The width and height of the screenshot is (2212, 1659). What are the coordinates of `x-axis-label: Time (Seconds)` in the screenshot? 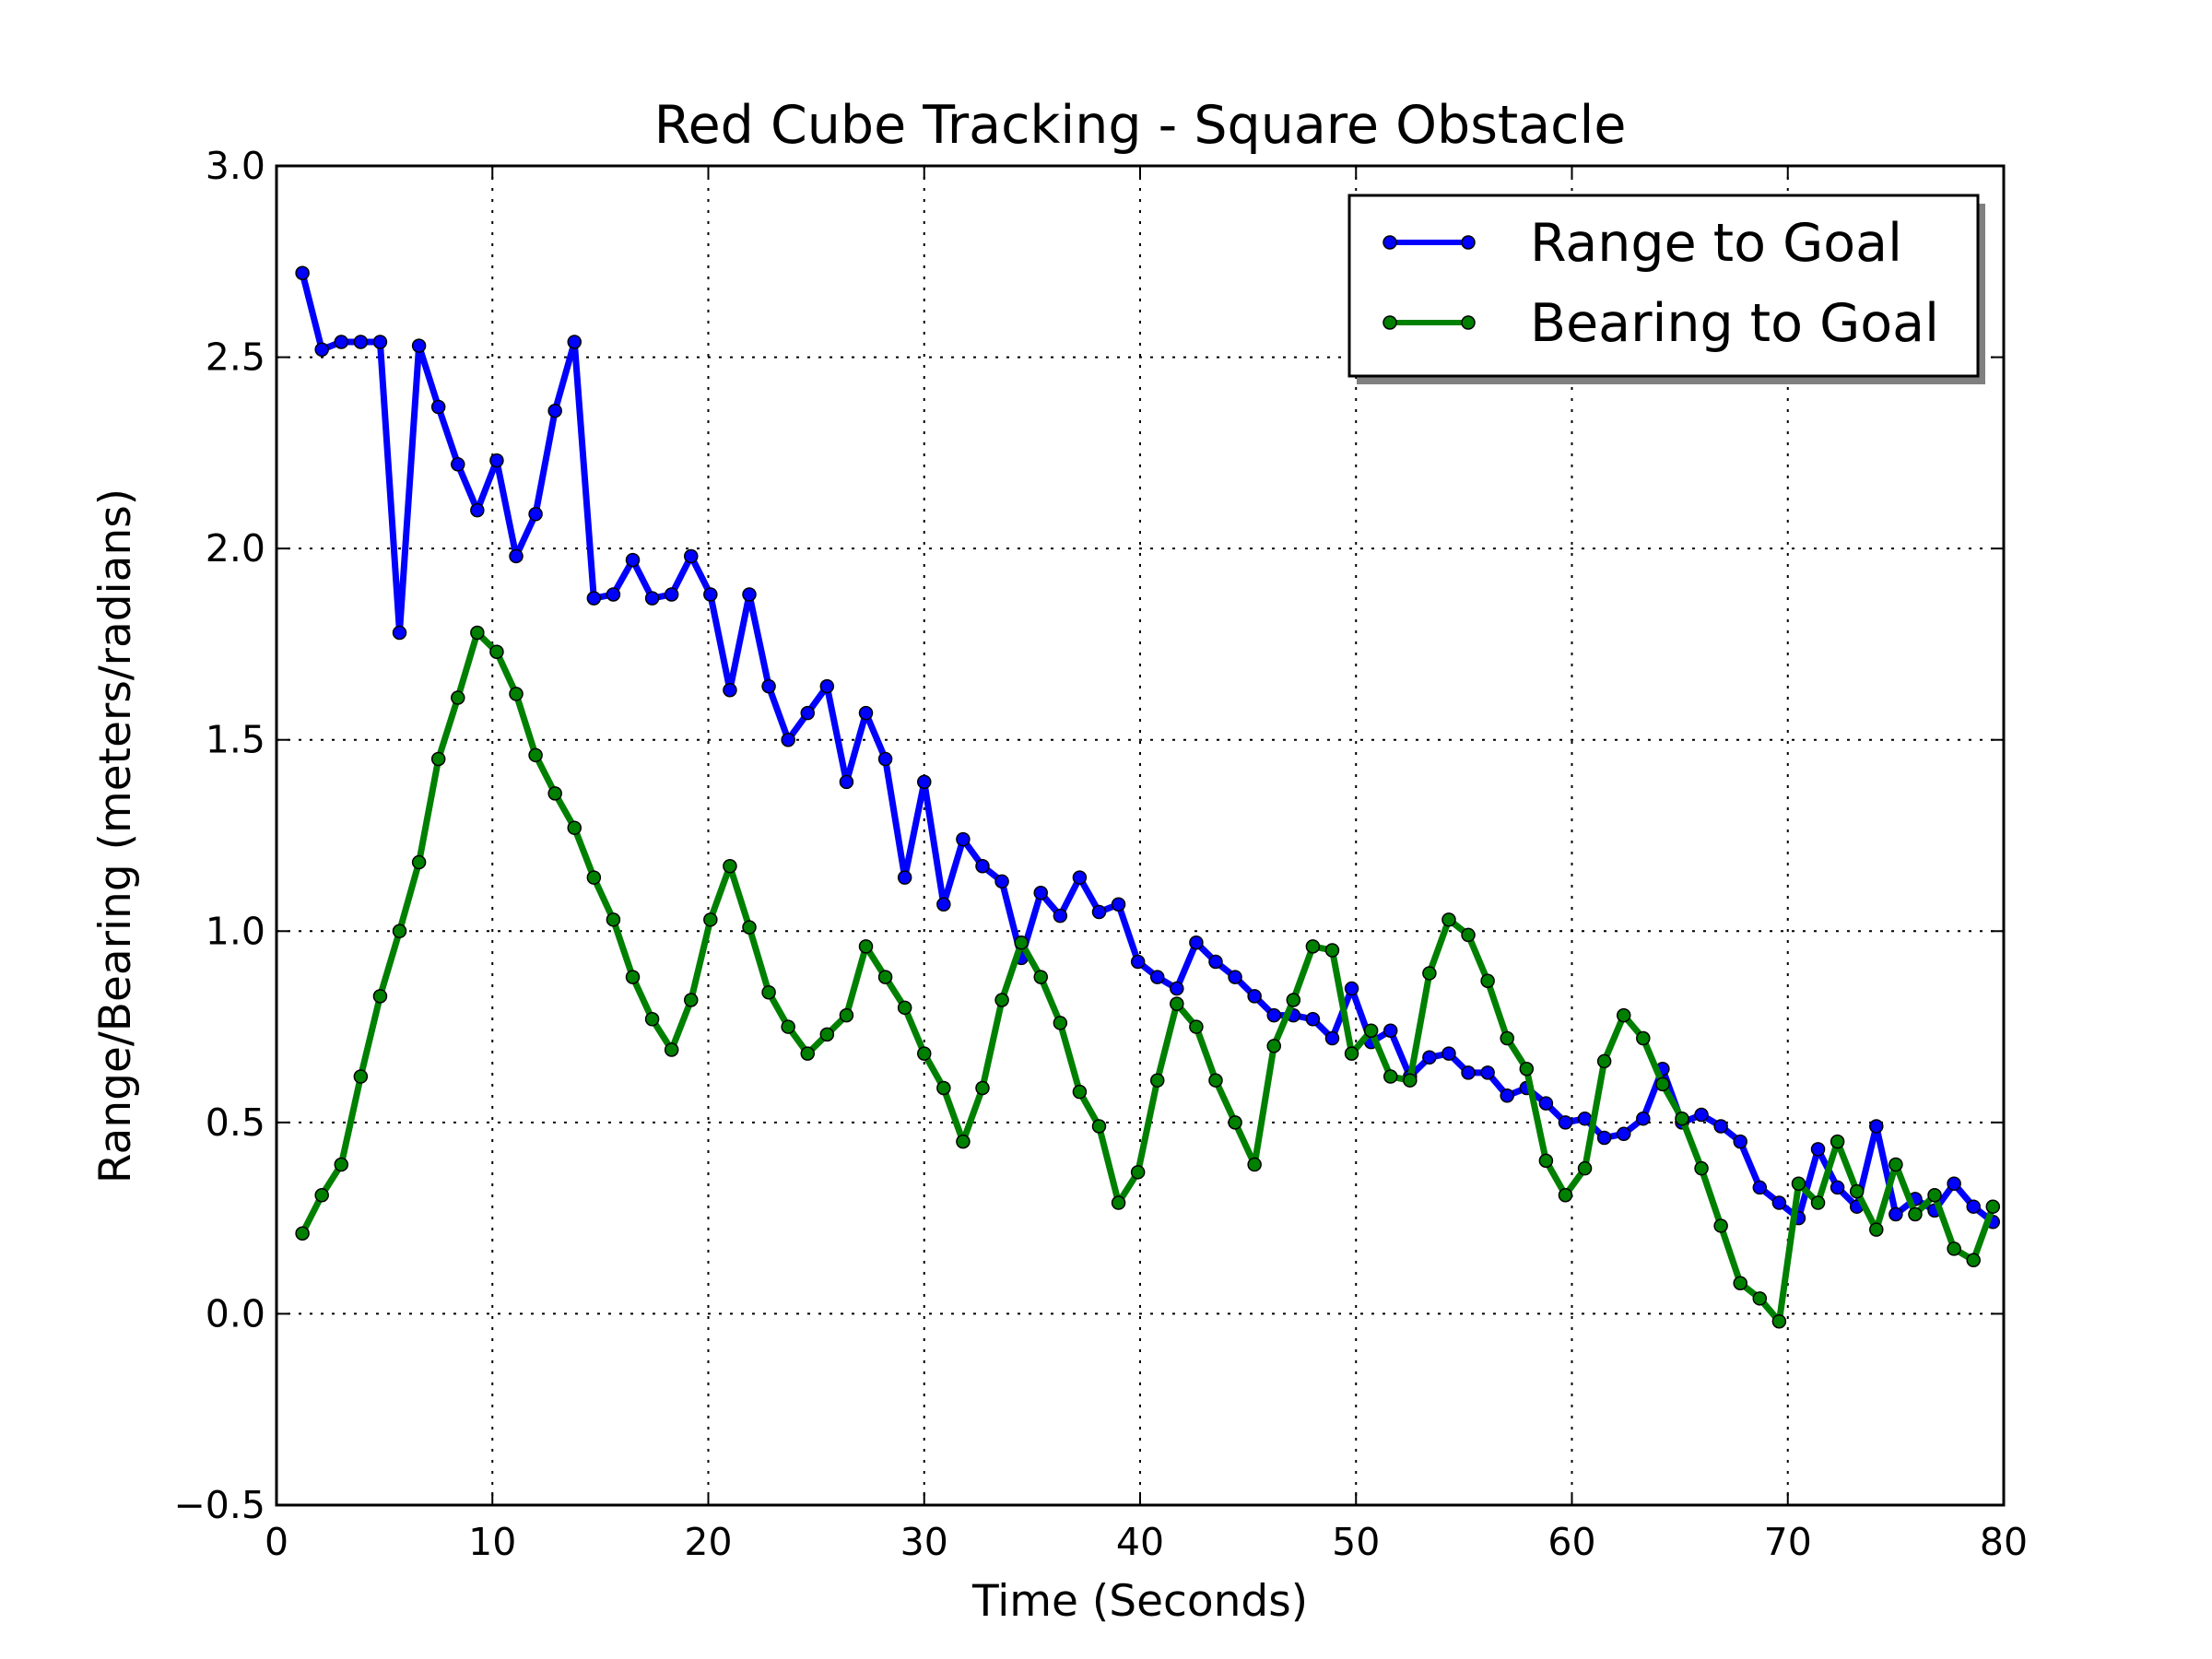 It's located at (1139, 1601).